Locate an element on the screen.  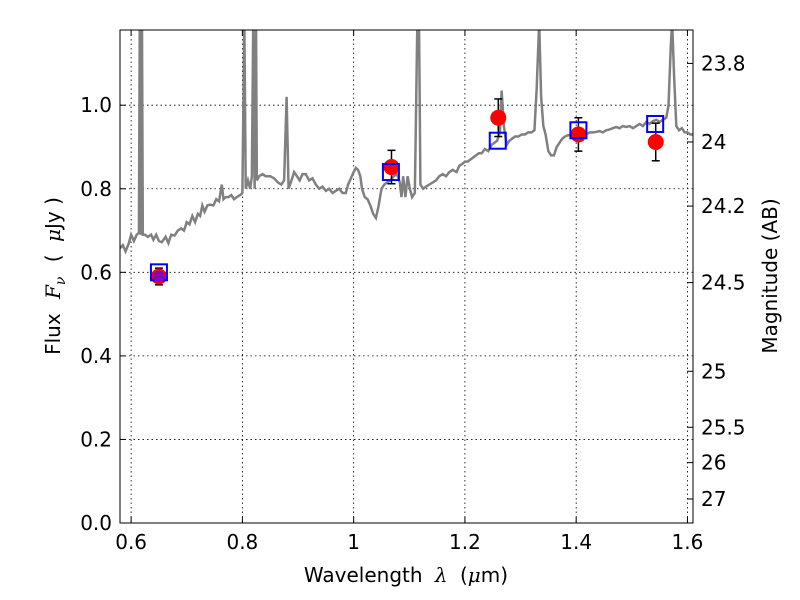
magnitude-tick-label: 24.5 is located at coordinates (723, 283).